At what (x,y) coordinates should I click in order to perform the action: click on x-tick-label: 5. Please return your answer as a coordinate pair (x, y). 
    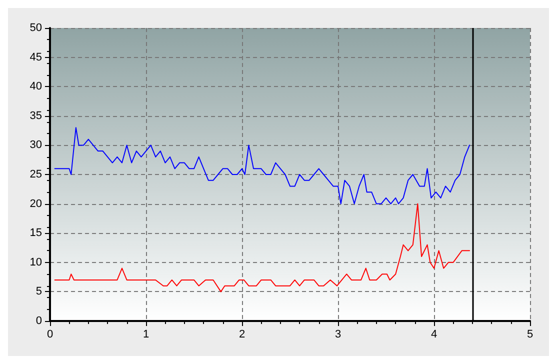
    Looking at the image, I should click on (530, 334).